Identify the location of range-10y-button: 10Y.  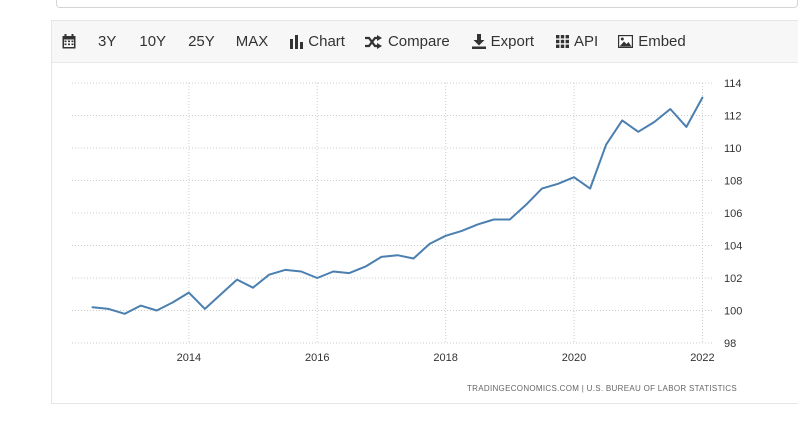
(152, 42).